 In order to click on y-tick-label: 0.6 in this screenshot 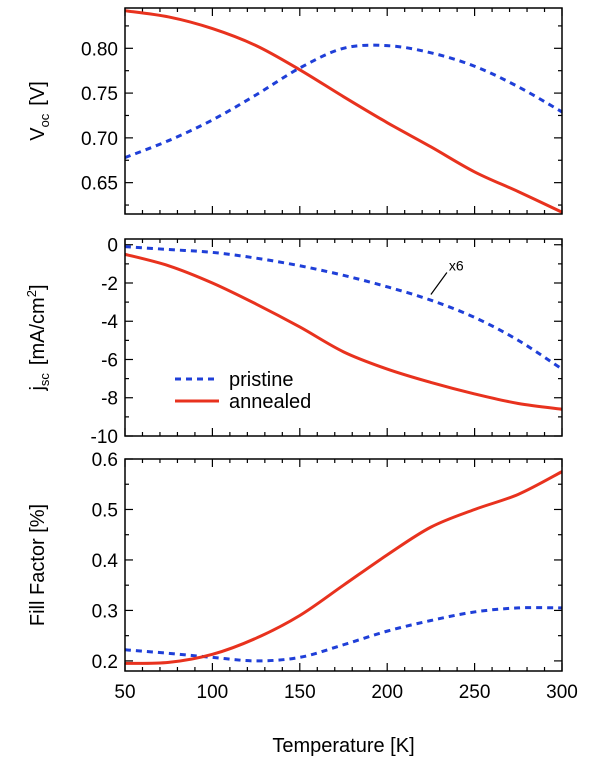, I will do `click(105, 460)`.